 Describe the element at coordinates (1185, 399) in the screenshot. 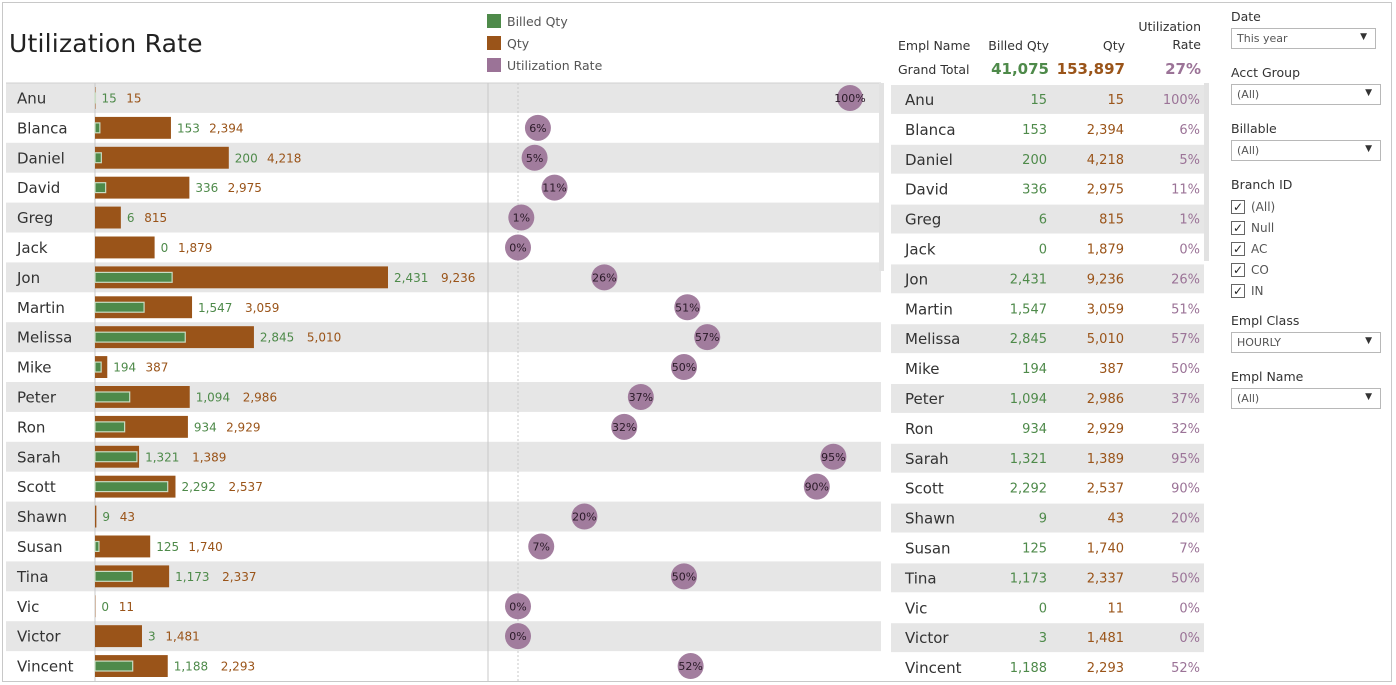

I see `table-util-rate: 37%` at that location.